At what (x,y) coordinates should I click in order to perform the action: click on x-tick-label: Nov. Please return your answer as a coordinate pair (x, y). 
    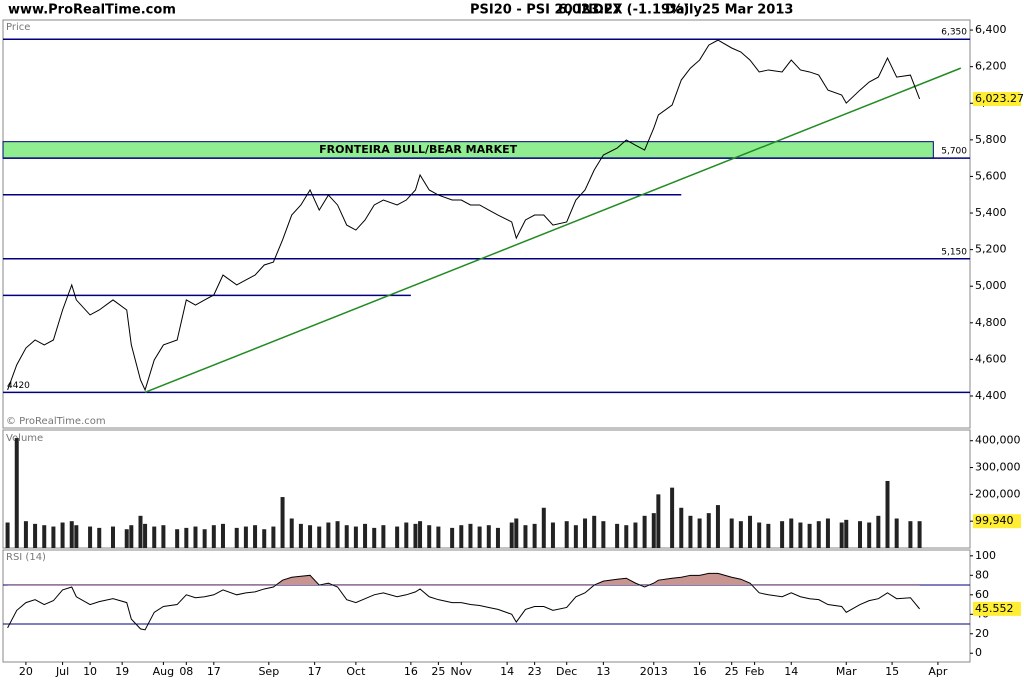
    Looking at the image, I should click on (462, 671).